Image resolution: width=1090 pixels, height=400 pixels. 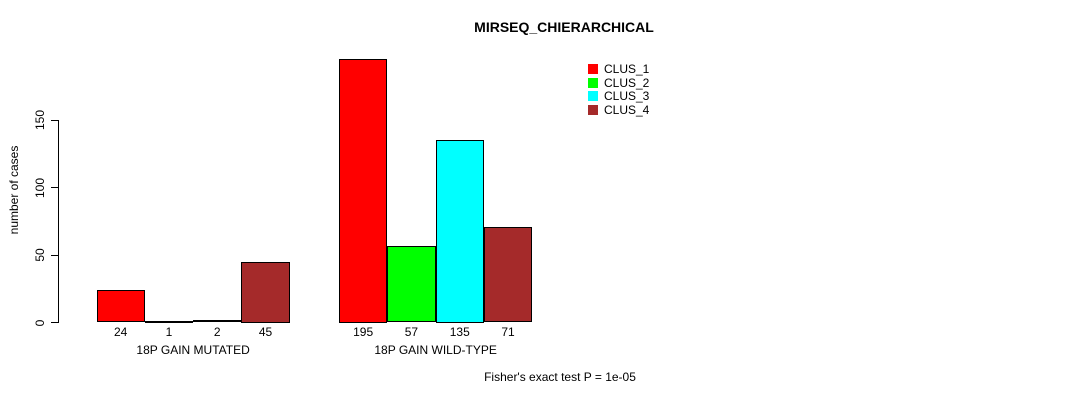 What do you see at coordinates (459, 332) in the screenshot?
I see `bar-value-label: 135` at bounding box center [459, 332].